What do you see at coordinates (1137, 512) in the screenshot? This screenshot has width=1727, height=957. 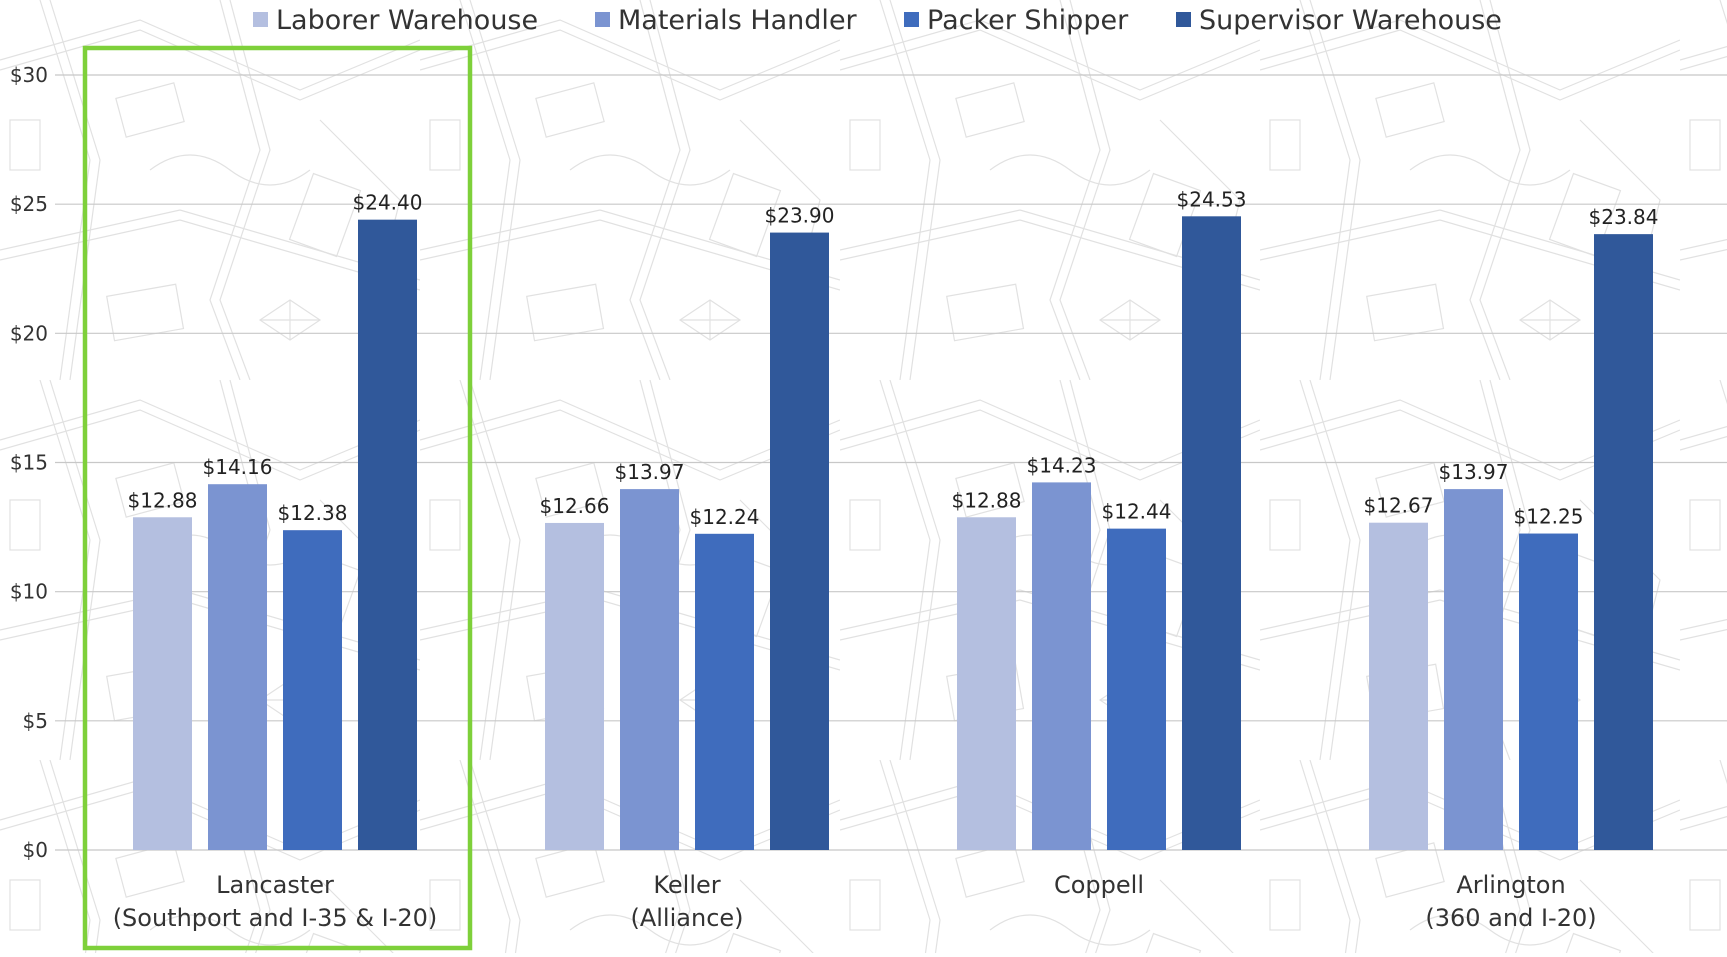 I see `data-label: $12.44` at bounding box center [1137, 512].